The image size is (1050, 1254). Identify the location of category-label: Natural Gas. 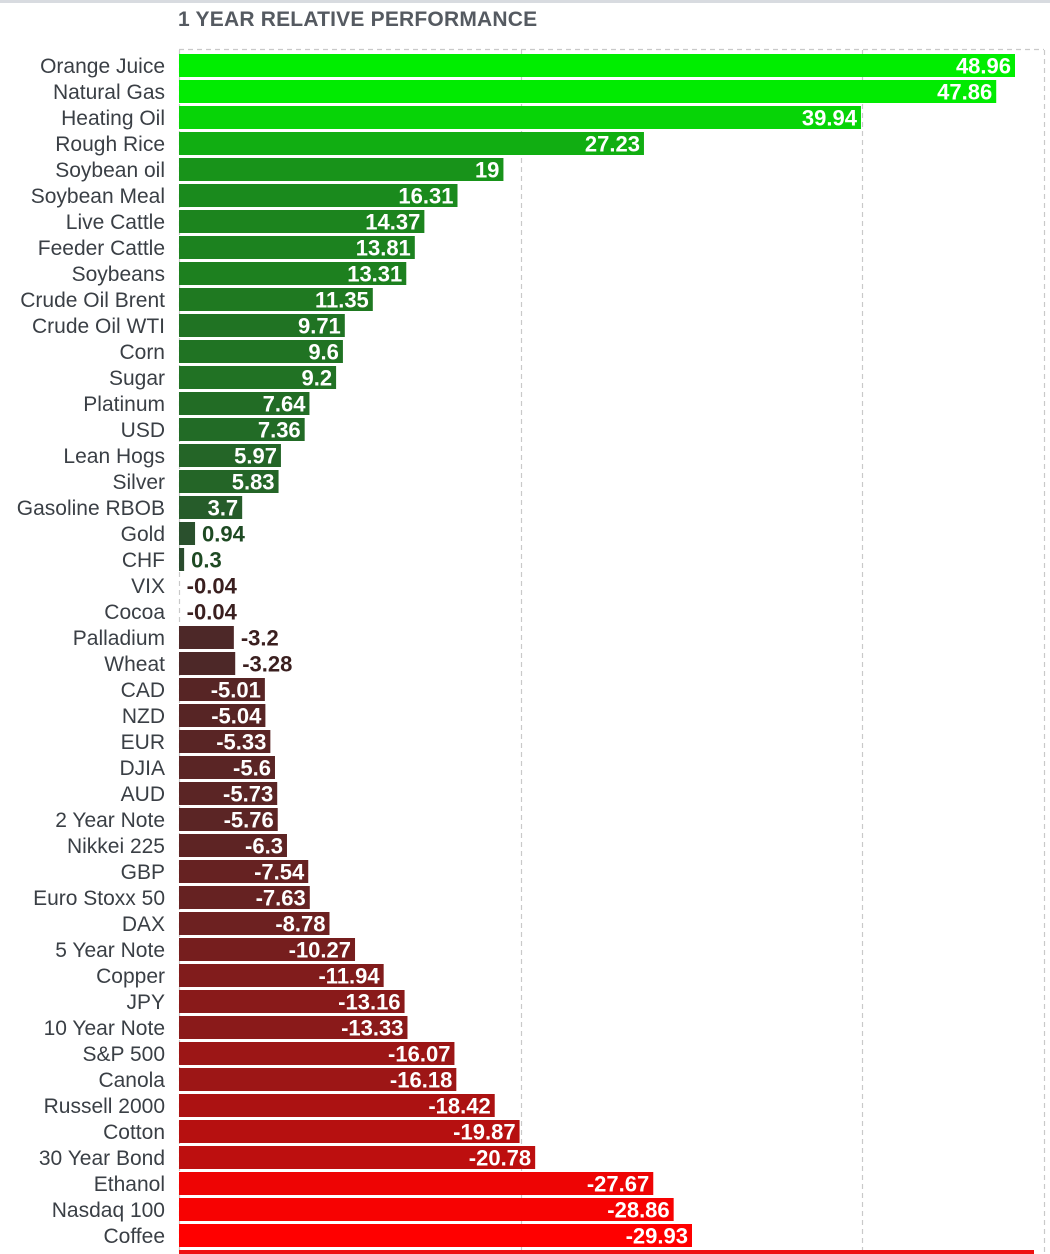
(109, 92).